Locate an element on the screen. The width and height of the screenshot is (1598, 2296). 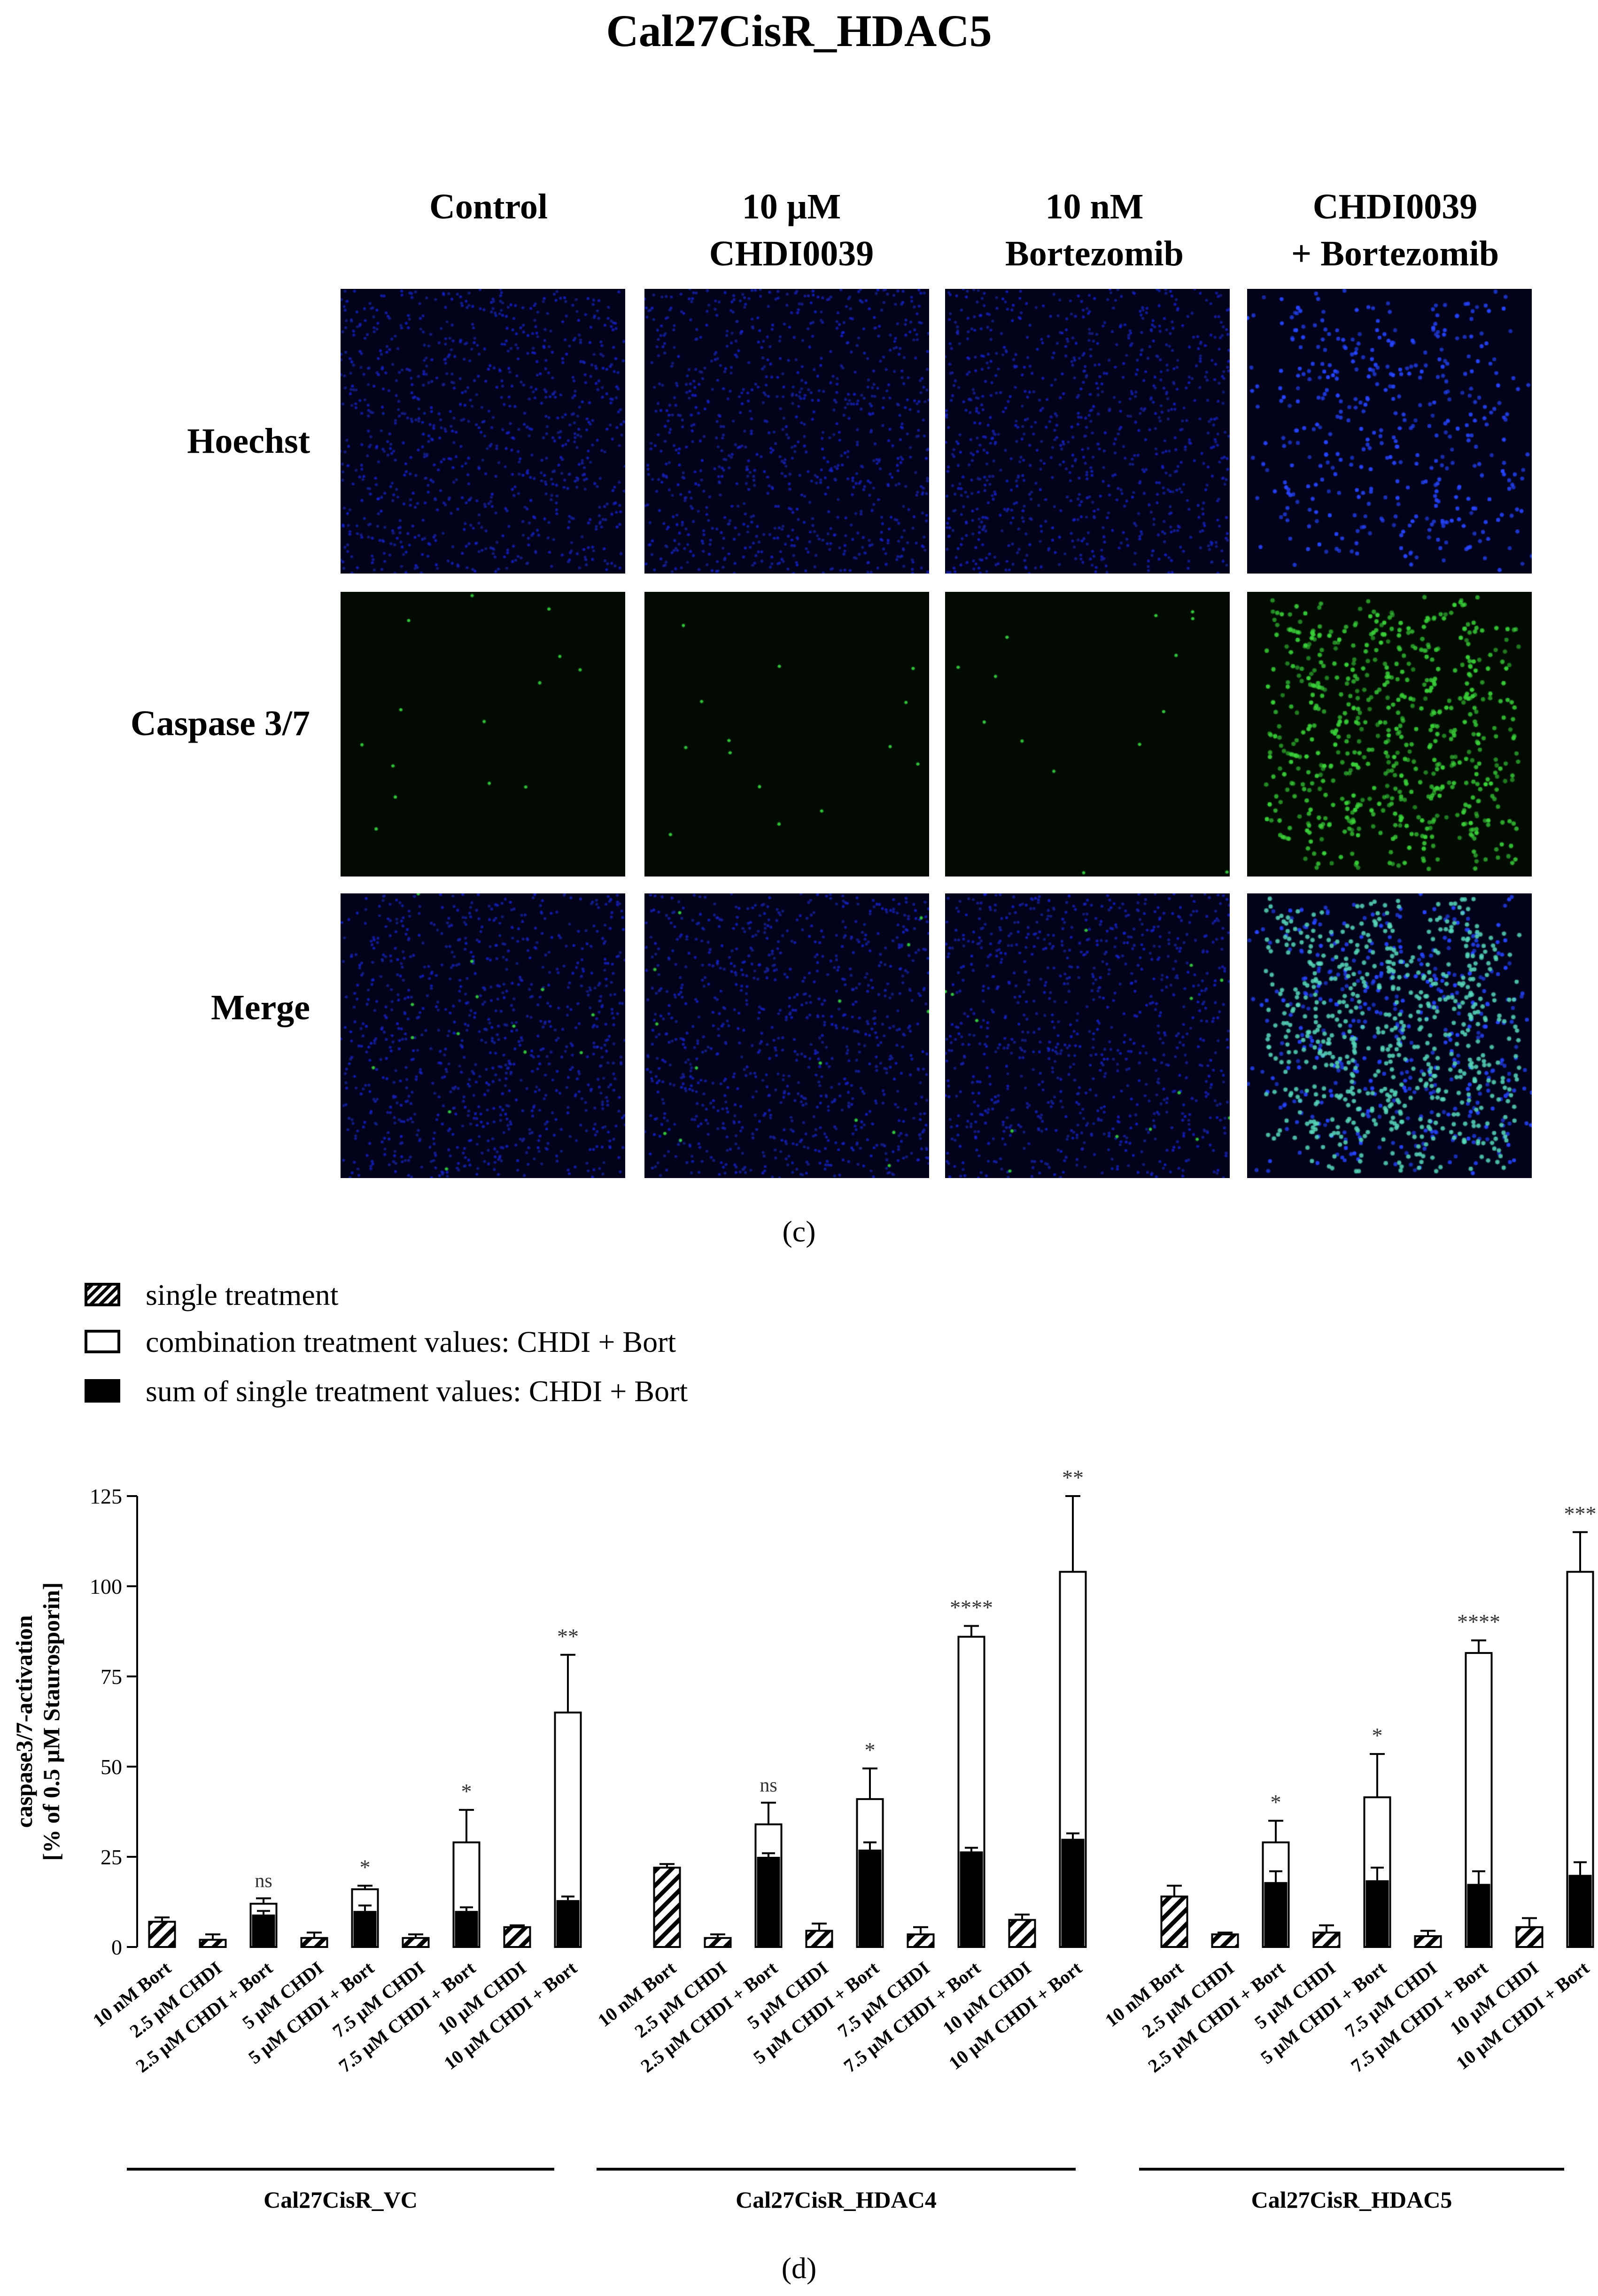
y-tick-label: 0 is located at coordinates (116, 1947).